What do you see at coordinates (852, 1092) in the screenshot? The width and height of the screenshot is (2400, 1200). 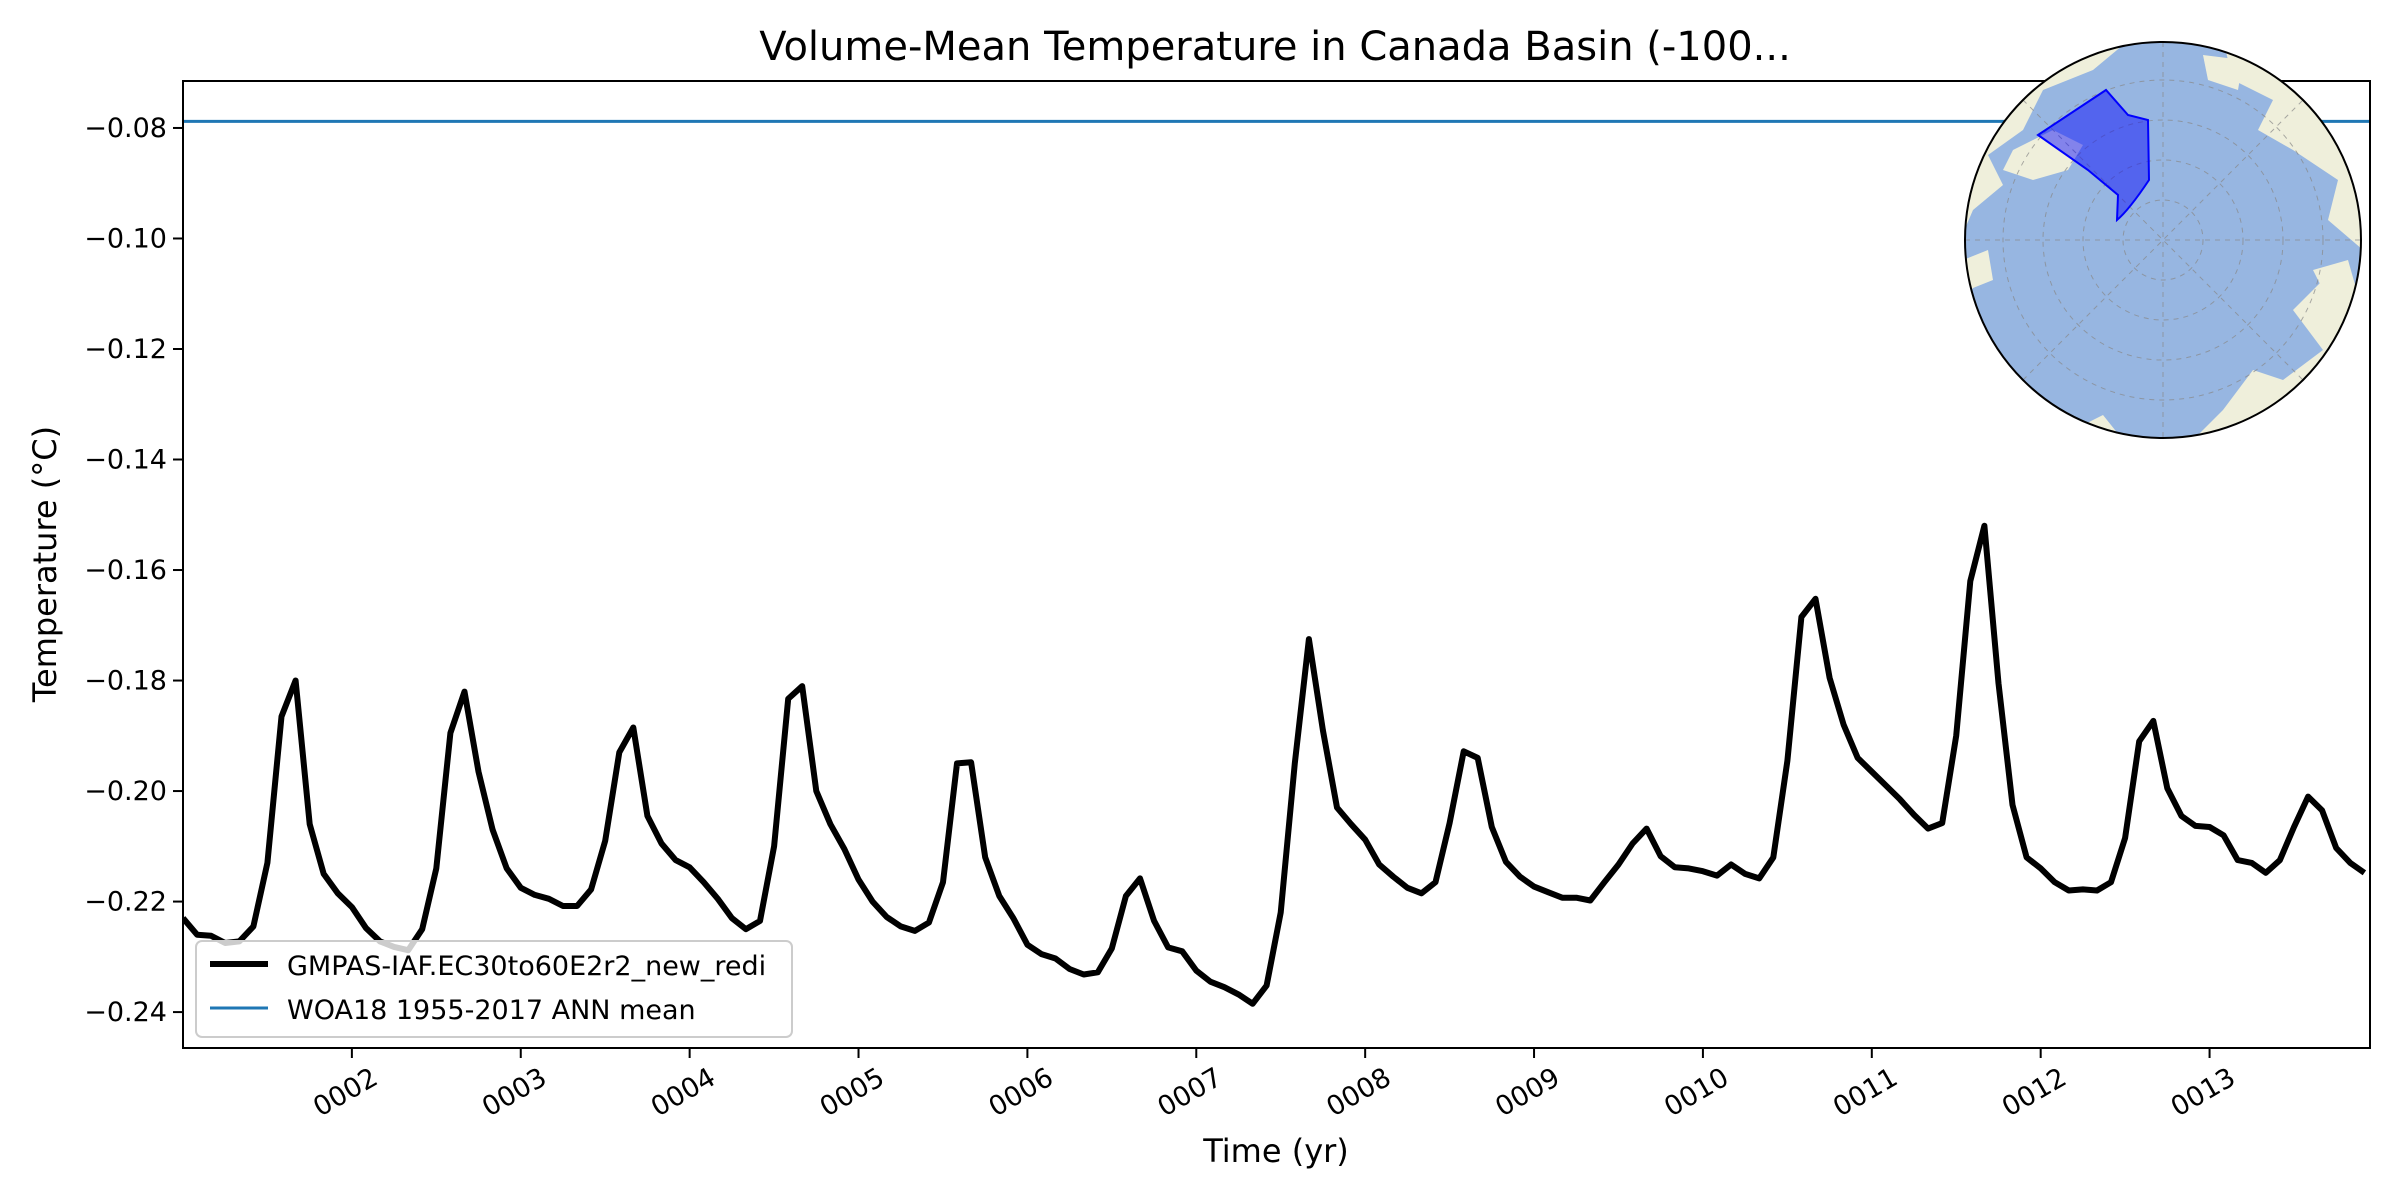 I see `x-tick-label: 0005` at bounding box center [852, 1092].